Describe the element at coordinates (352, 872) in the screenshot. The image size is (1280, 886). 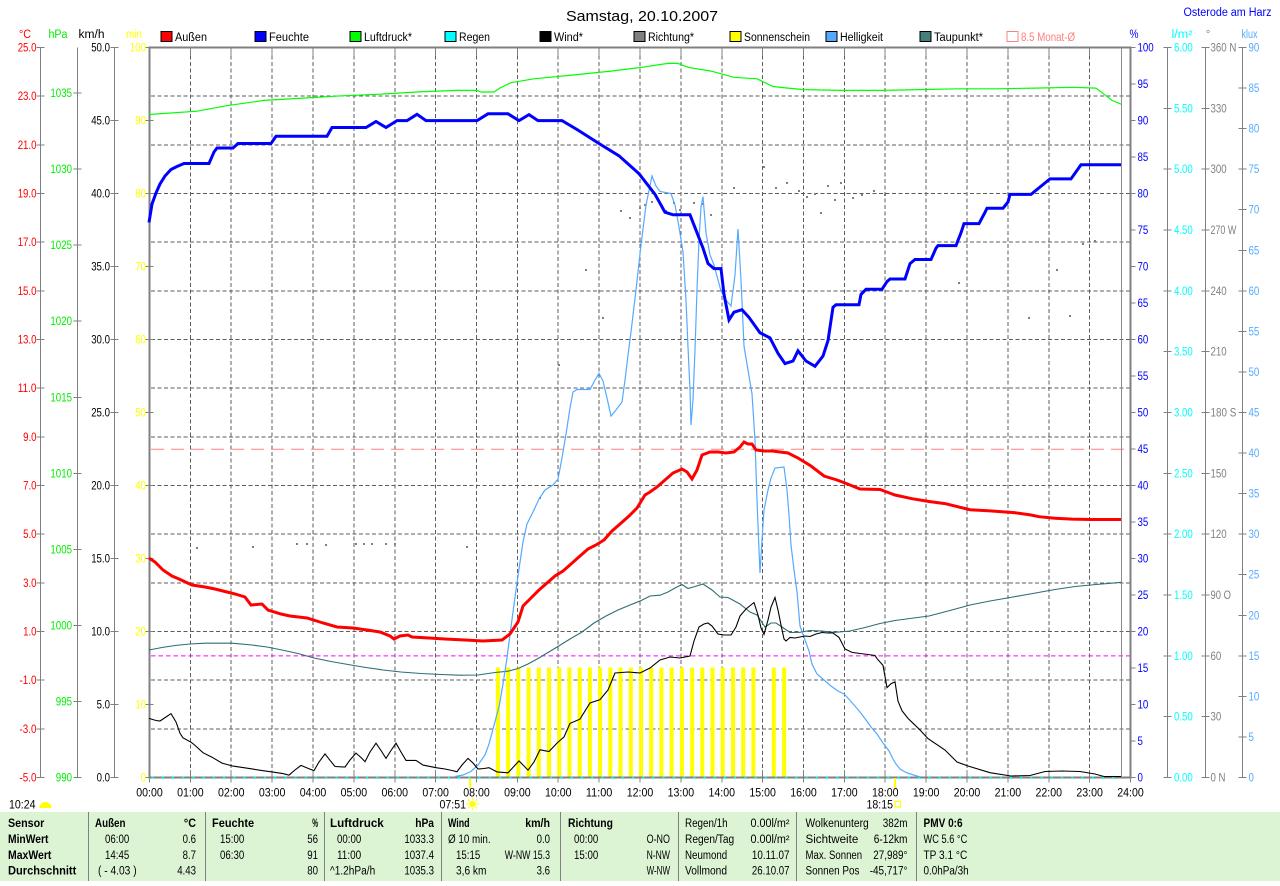
I see `svg-text: ^1.2hPa/h` at that location.